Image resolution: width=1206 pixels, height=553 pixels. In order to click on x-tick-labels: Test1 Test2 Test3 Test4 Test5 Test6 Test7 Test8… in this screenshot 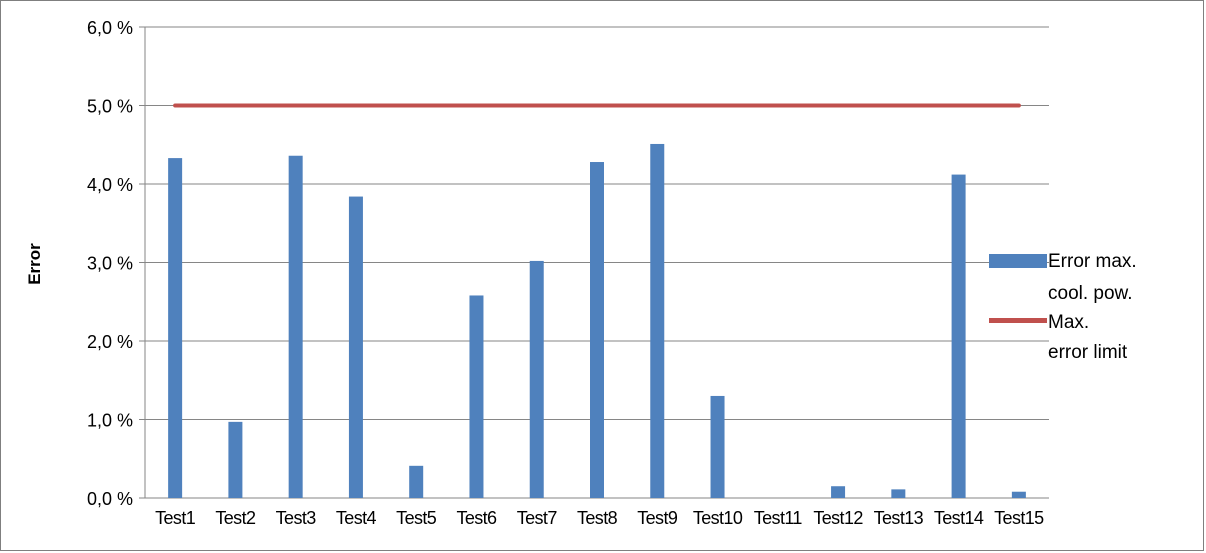, I will do `click(600, 518)`.